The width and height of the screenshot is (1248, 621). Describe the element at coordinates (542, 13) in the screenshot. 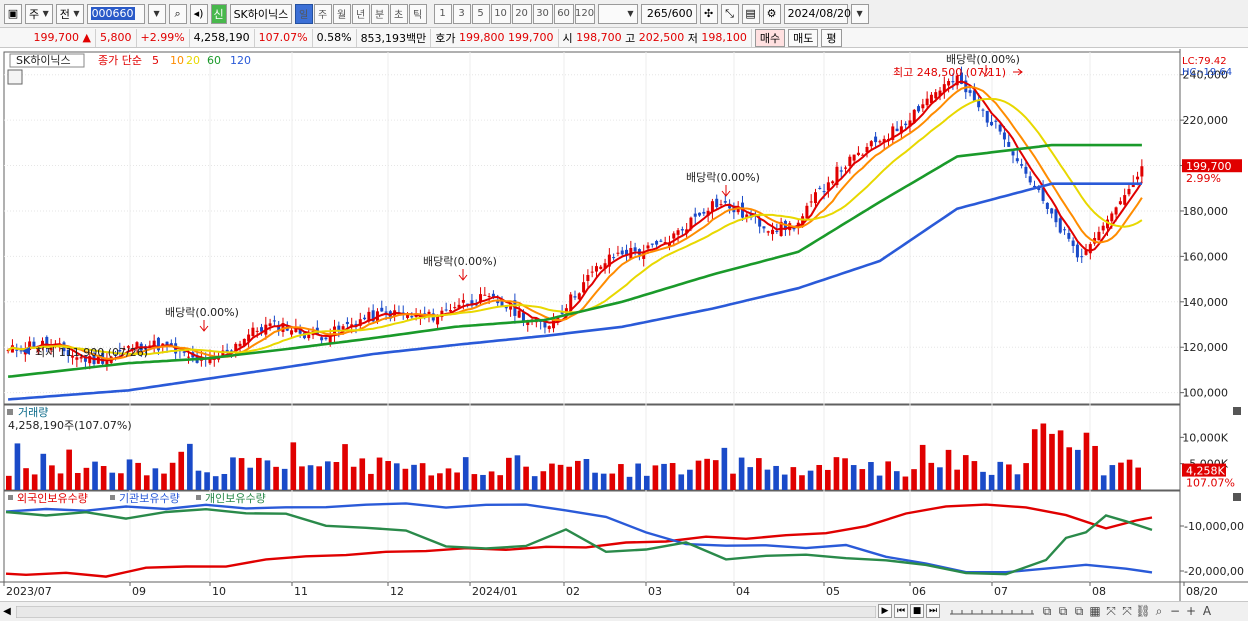

I see `interval-tab: 30` at that location.